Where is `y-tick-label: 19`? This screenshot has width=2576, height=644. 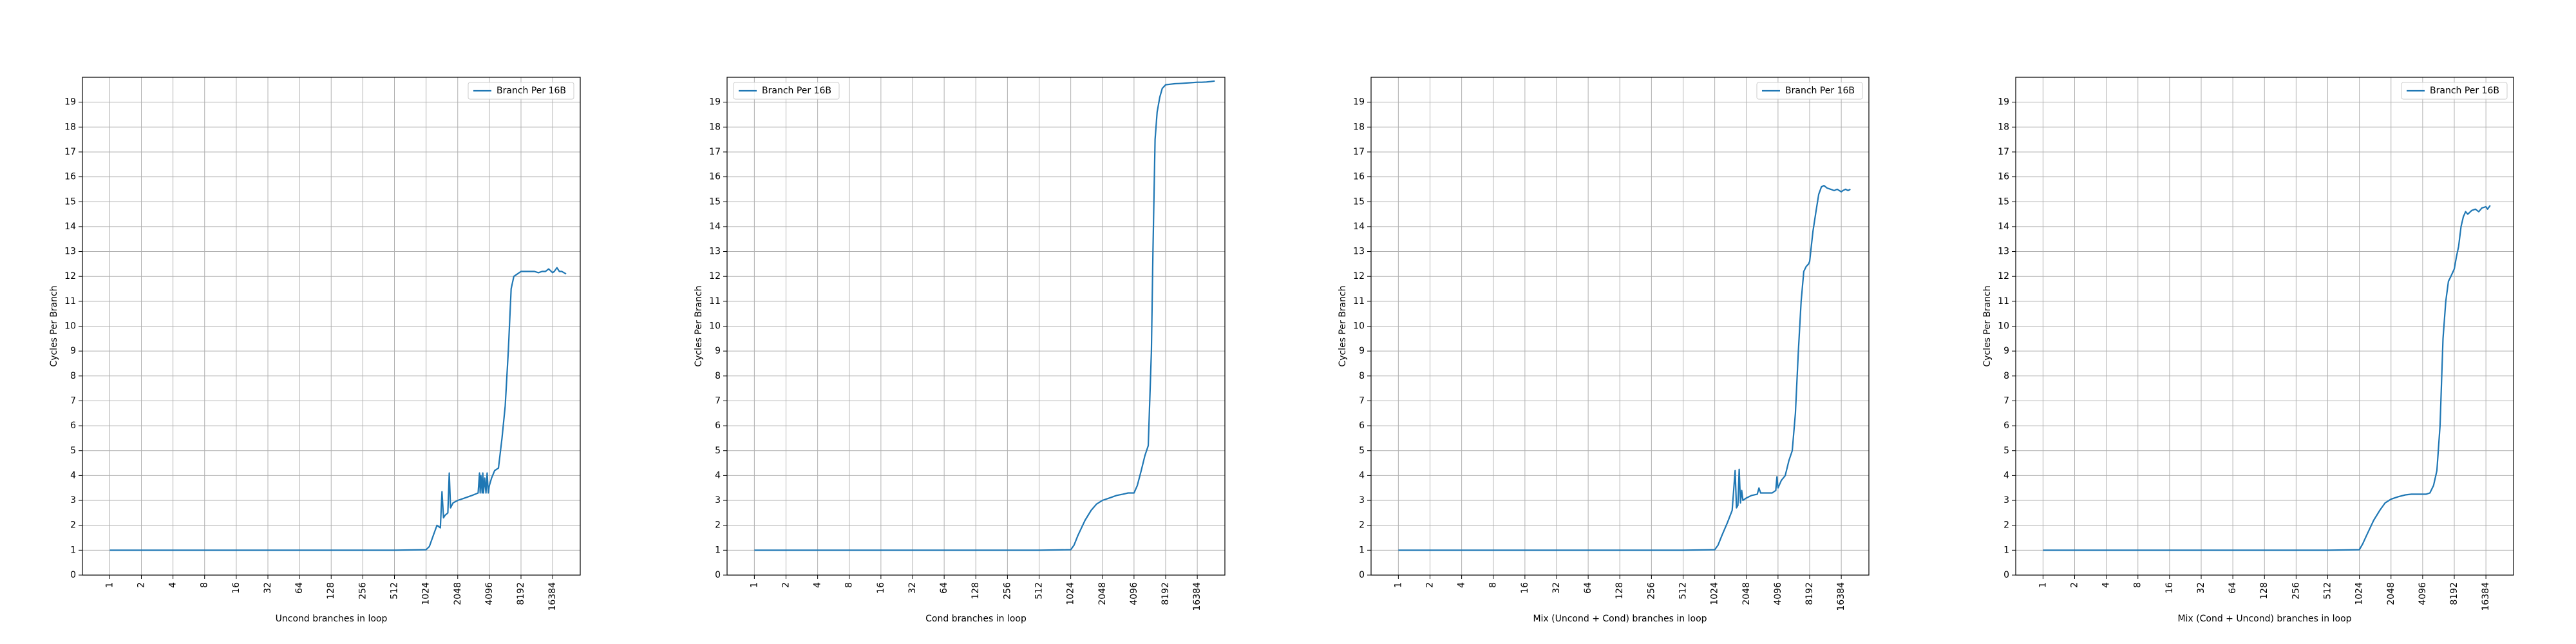
y-tick-label: 19 is located at coordinates (715, 103).